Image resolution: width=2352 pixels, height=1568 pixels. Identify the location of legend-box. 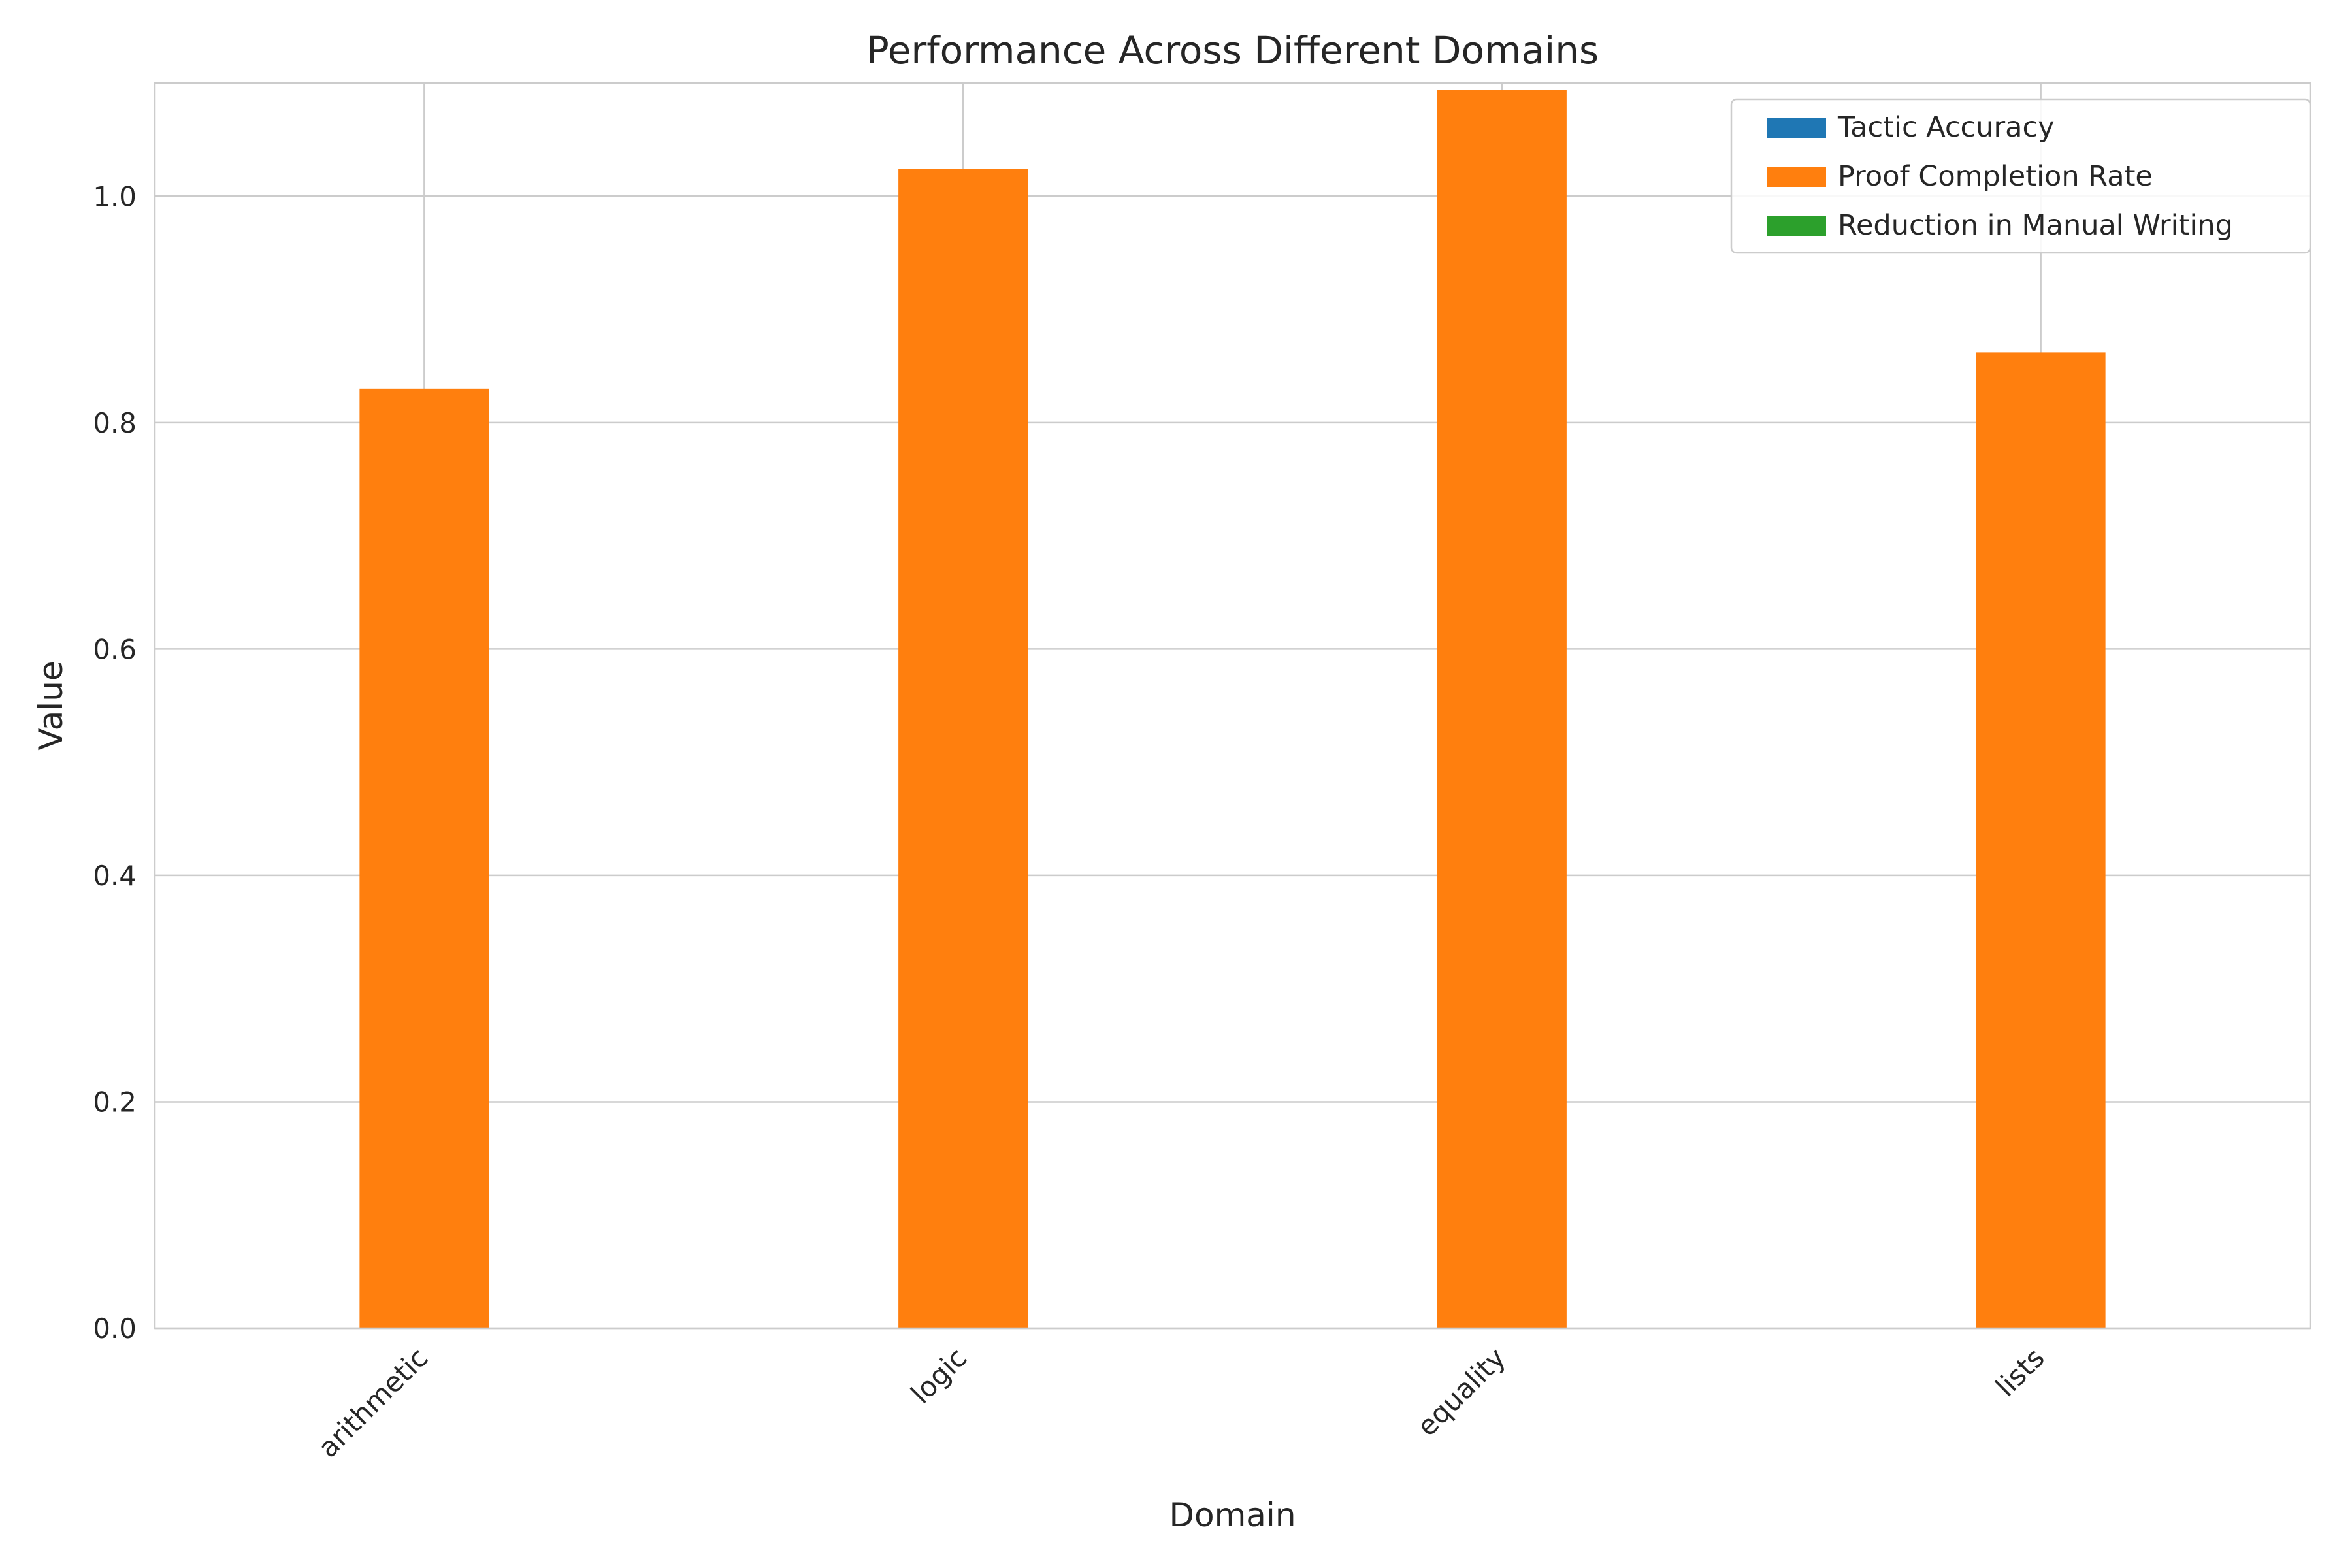
(2020, 176).